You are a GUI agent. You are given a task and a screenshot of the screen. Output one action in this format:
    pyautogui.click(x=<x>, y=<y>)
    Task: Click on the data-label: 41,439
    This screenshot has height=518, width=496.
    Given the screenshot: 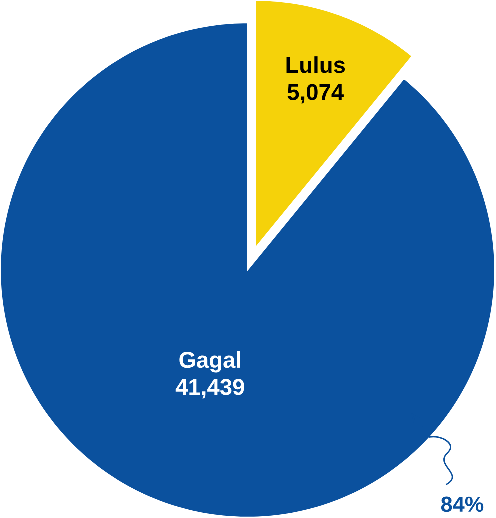 What is the action you would take?
    pyautogui.click(x=210, y=389)
    